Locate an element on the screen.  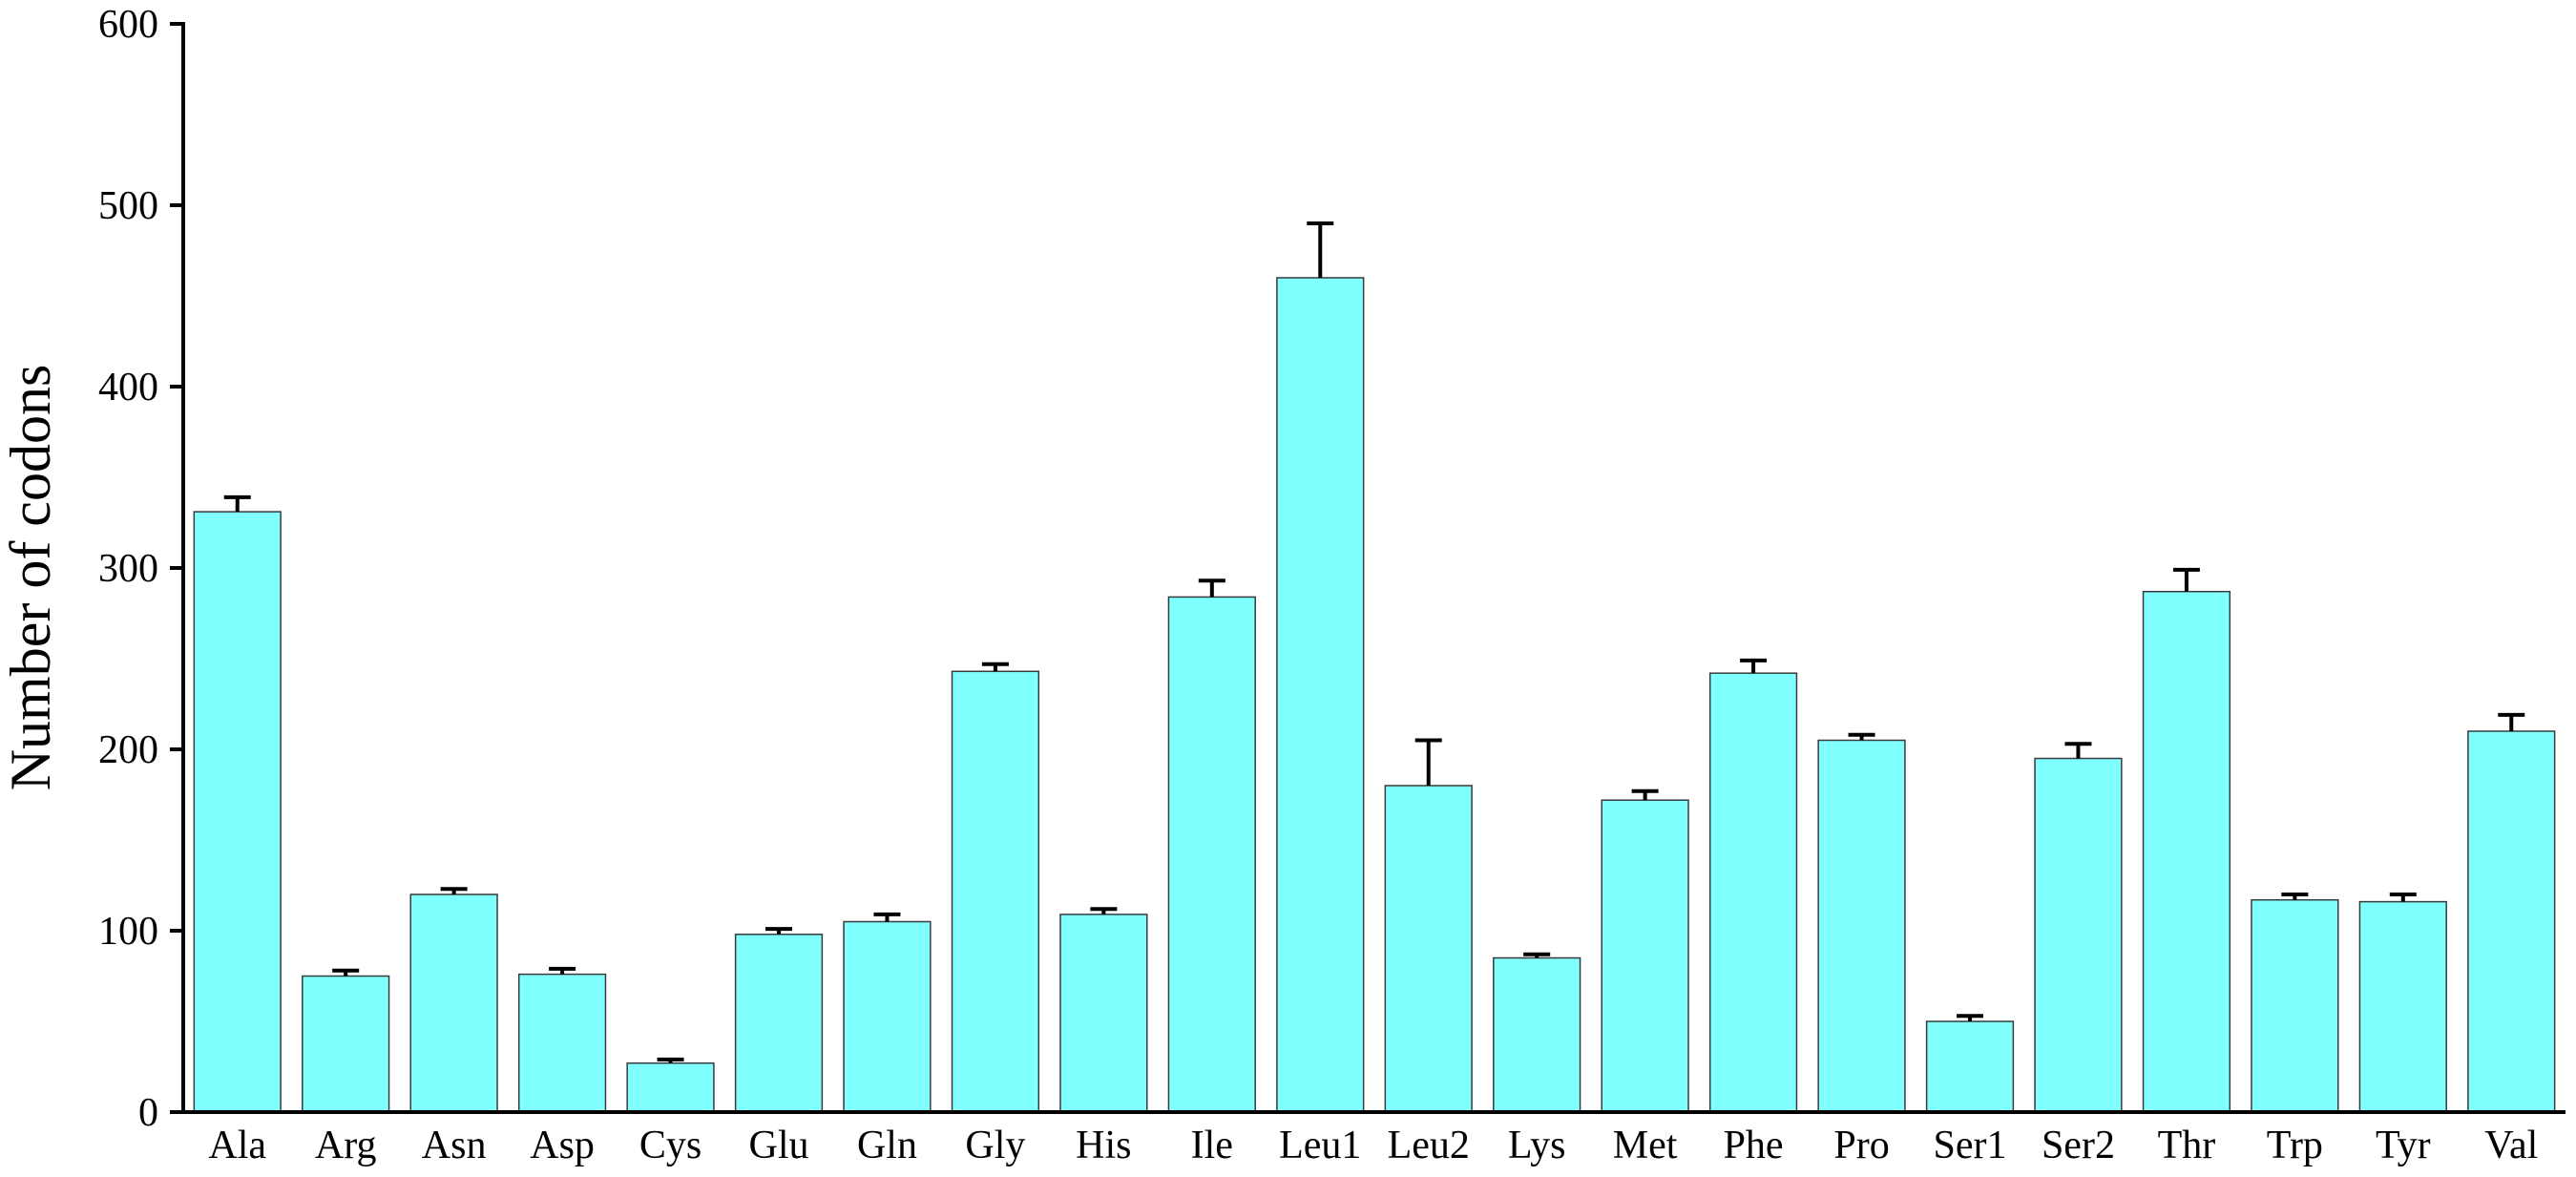
bar-gly is located at coordinates (995, 891).